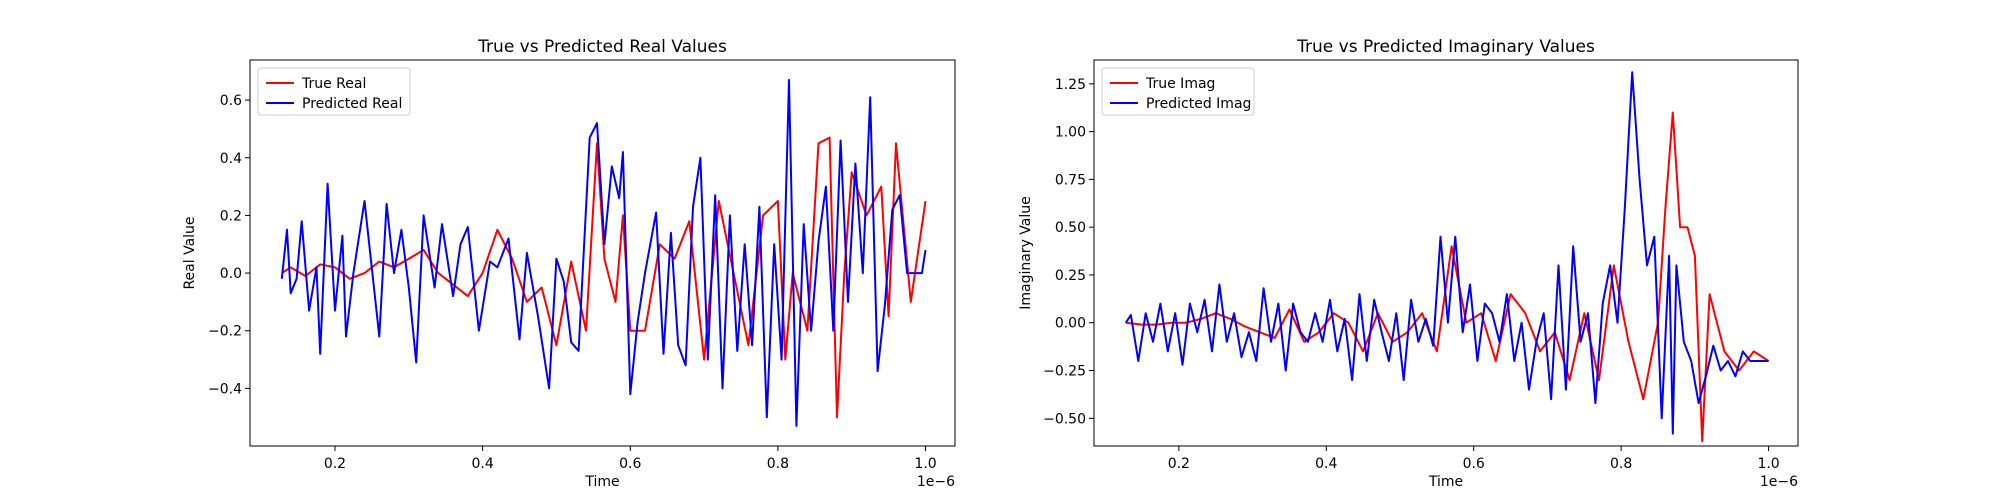 The image size is (2000, 500). Describe the element at coordinates (1070, 180) in the screenshot. I see `y-tick-label: 0.75` at that location.